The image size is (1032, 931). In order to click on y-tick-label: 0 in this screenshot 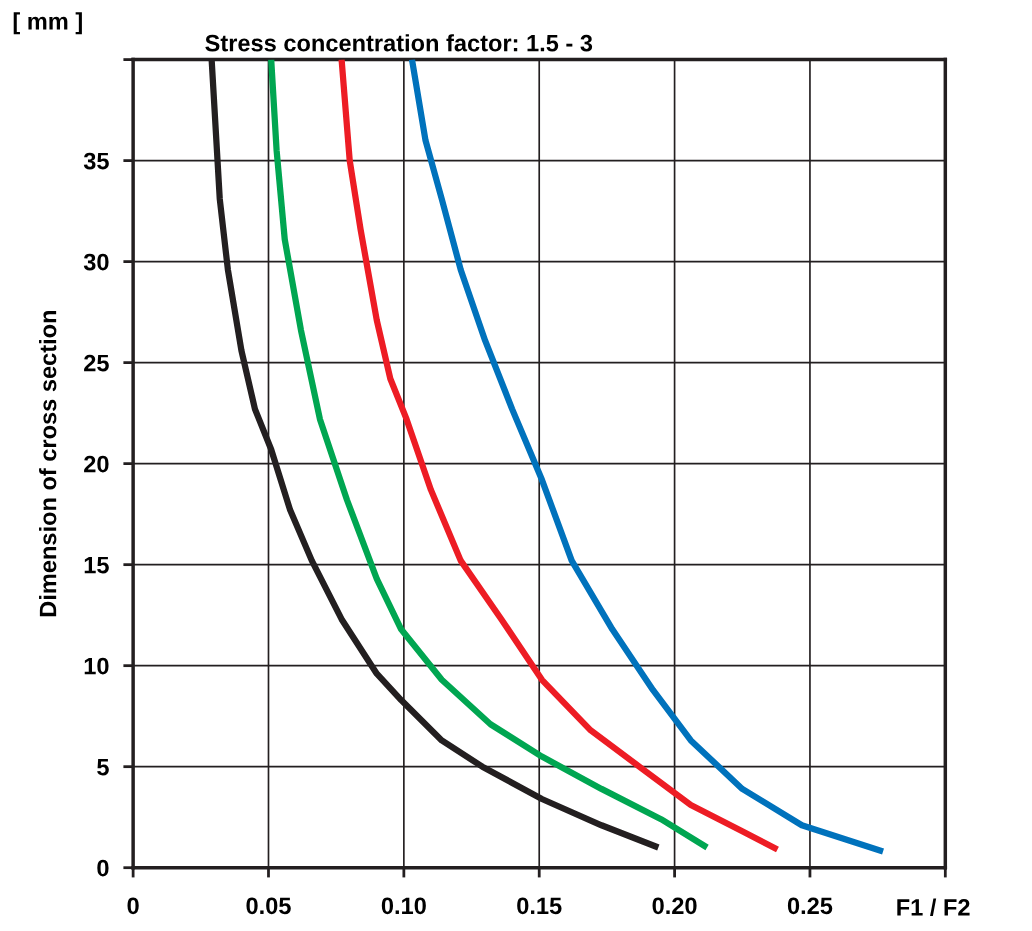, I will do `click(103, 868)`.